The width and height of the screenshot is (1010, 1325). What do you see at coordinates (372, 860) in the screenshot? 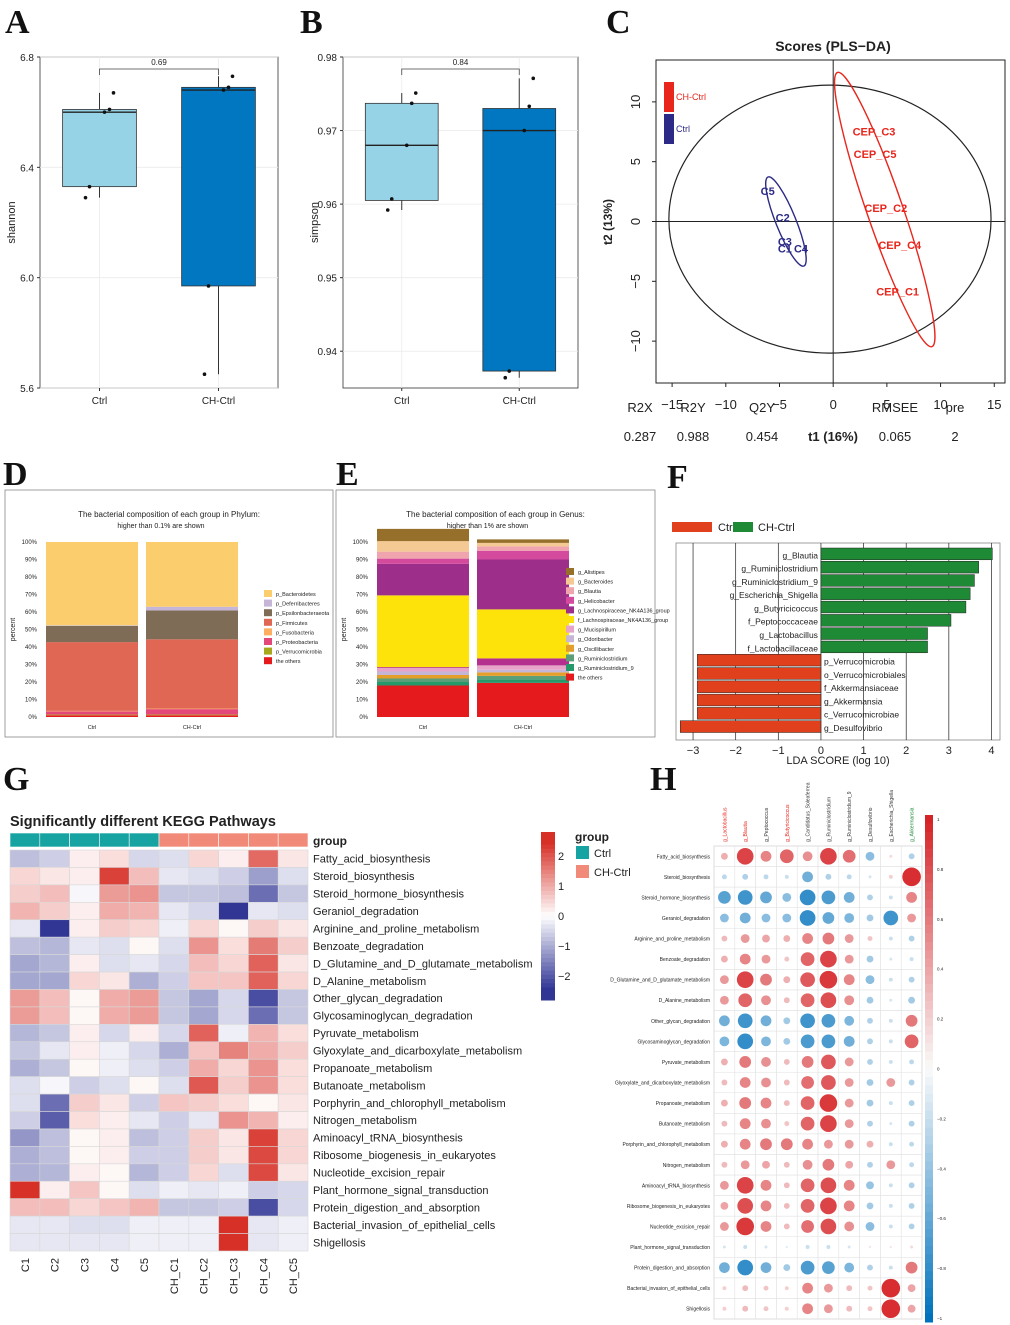
I see `row-label: Fatty_acid_biosynthesis` at bounding box center [372, 860].